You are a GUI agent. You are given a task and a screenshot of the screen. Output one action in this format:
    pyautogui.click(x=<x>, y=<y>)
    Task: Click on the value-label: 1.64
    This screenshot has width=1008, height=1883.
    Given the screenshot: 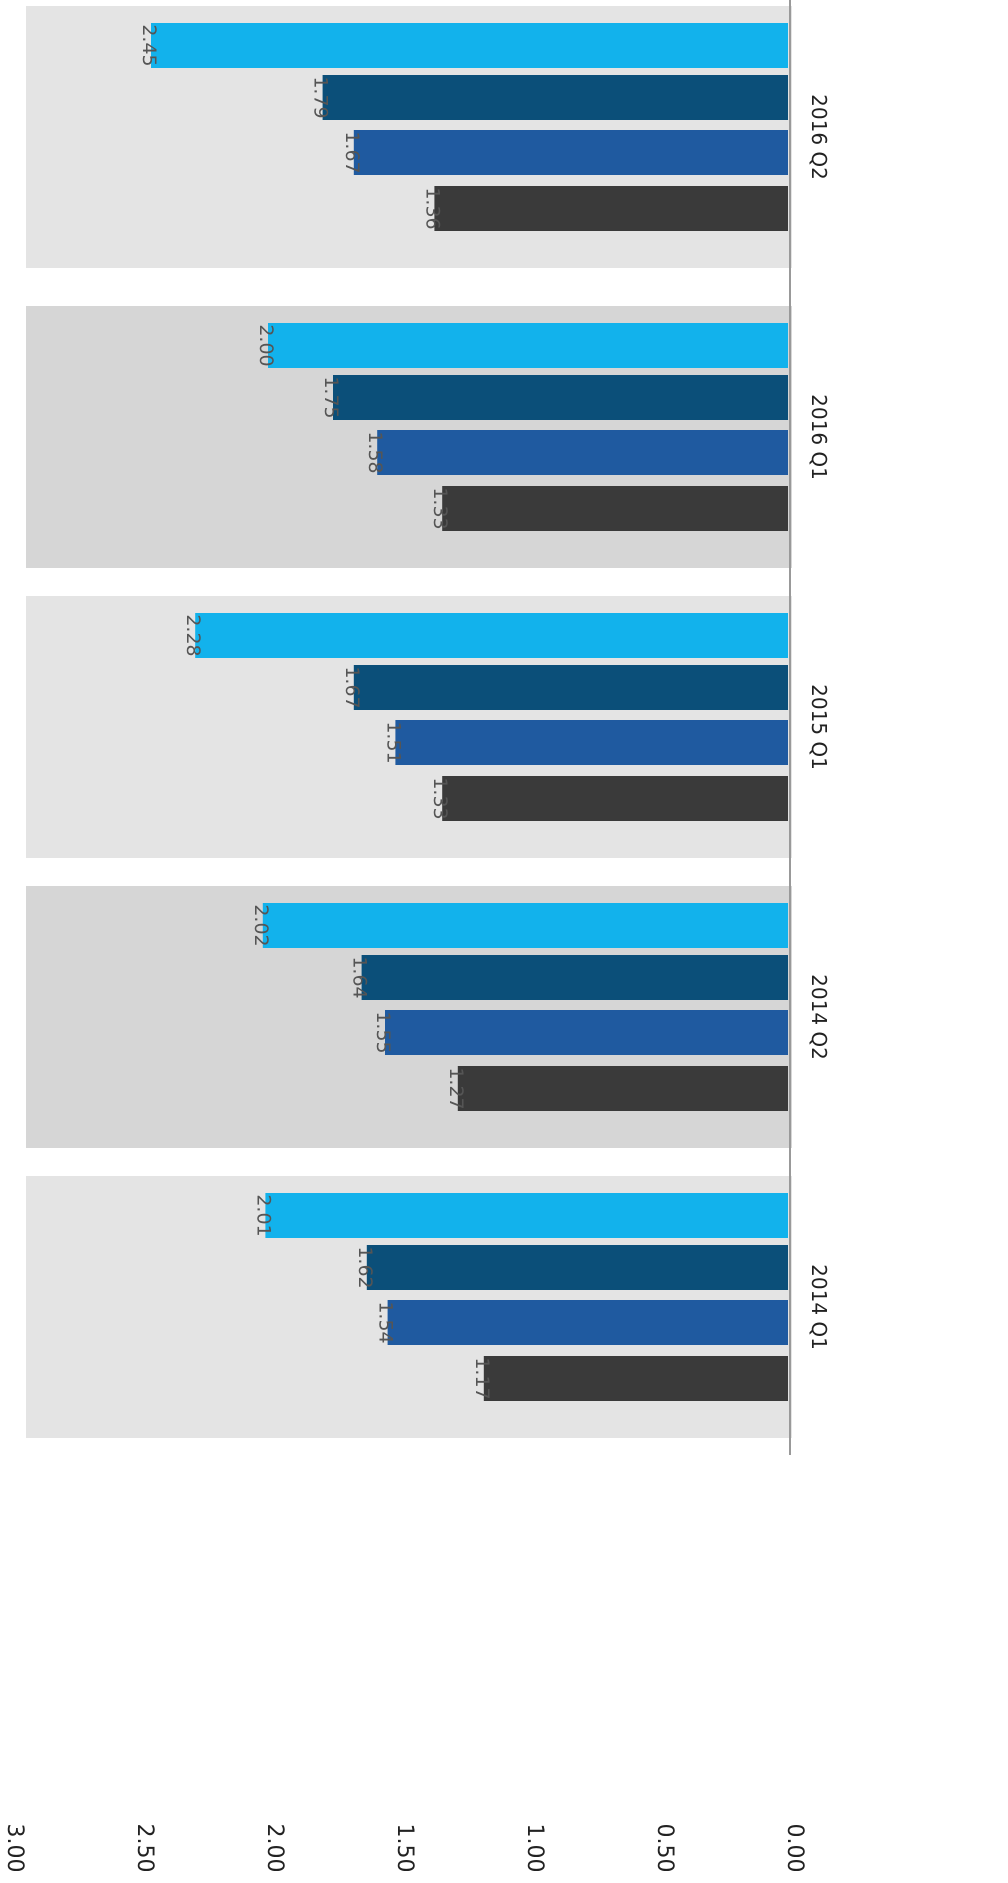 What is the action you would take?
    pyautogui.click(x=360, y=977)
    